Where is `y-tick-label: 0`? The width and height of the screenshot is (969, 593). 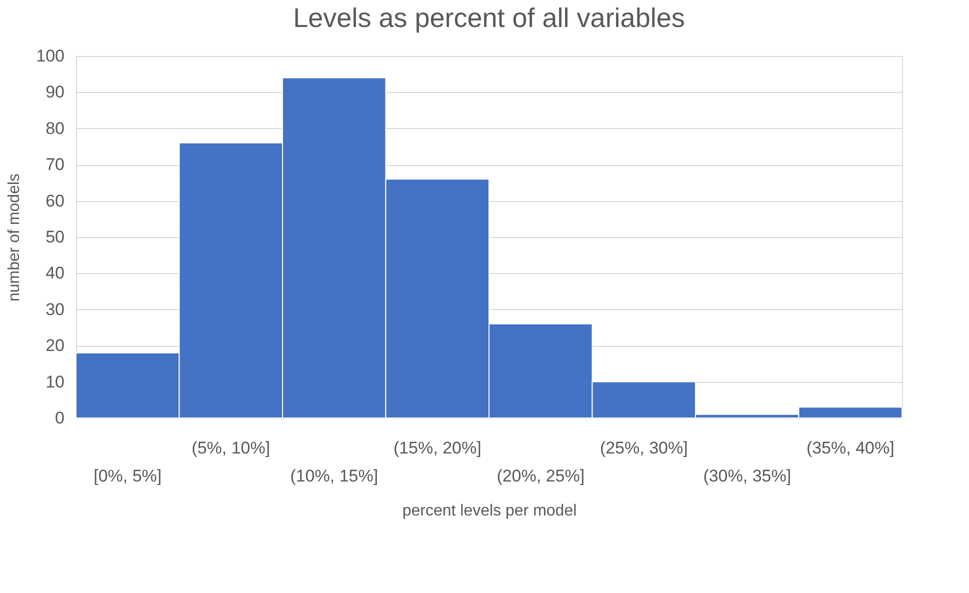 y-tick-label: 0 is located at coordinates (59, 418).